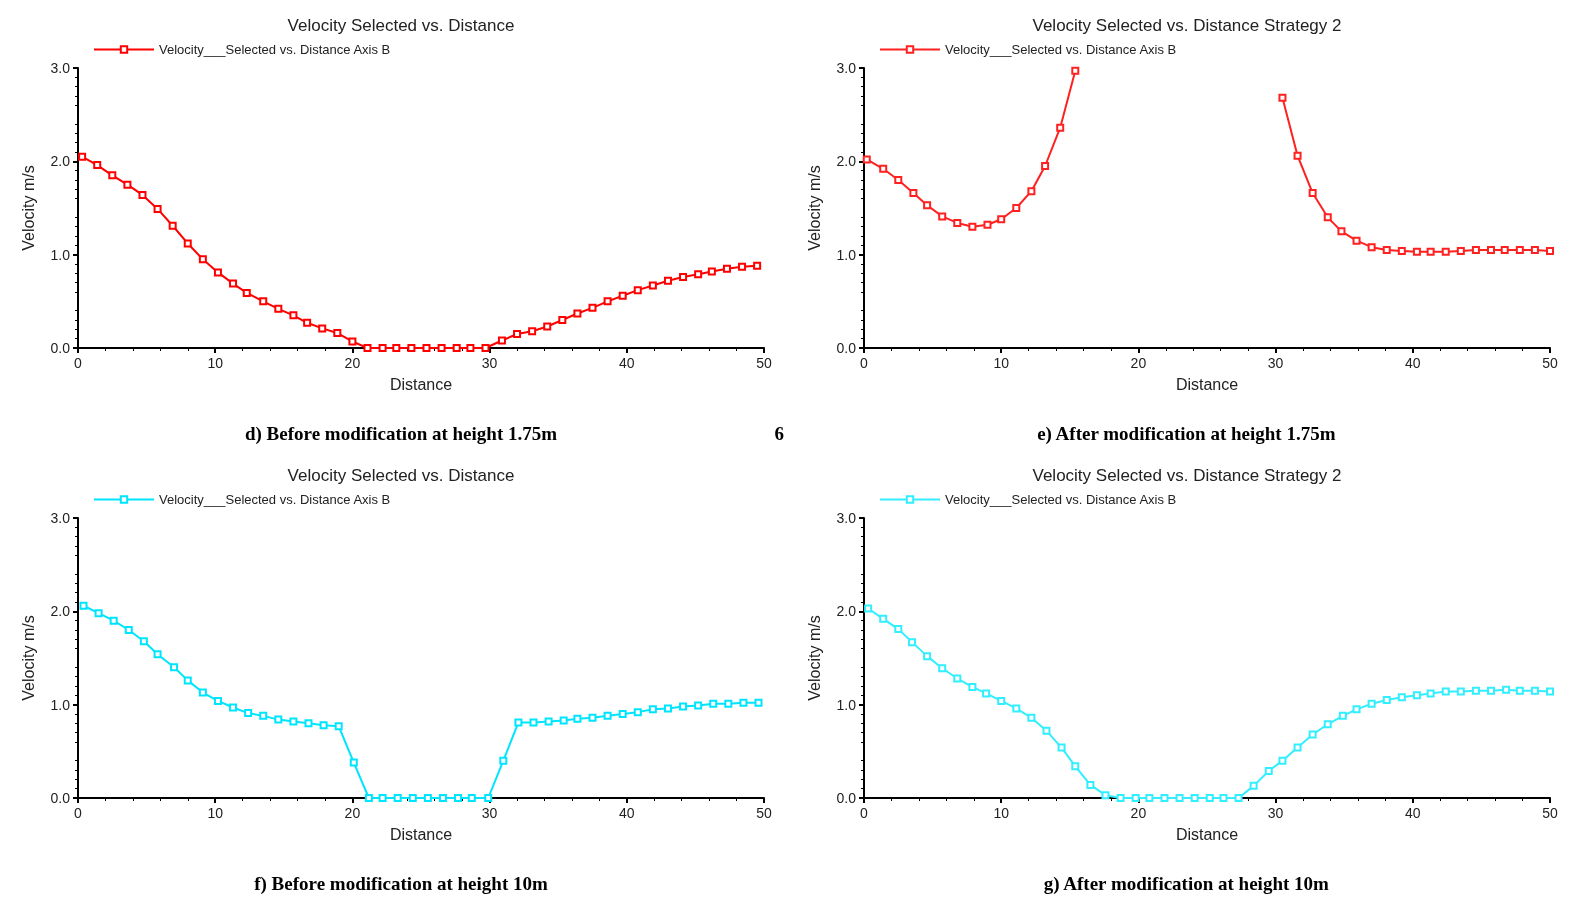  Describe the element at coordinates (764, 363) in the screenshot. I see `x-tick-label: 50` at that location.